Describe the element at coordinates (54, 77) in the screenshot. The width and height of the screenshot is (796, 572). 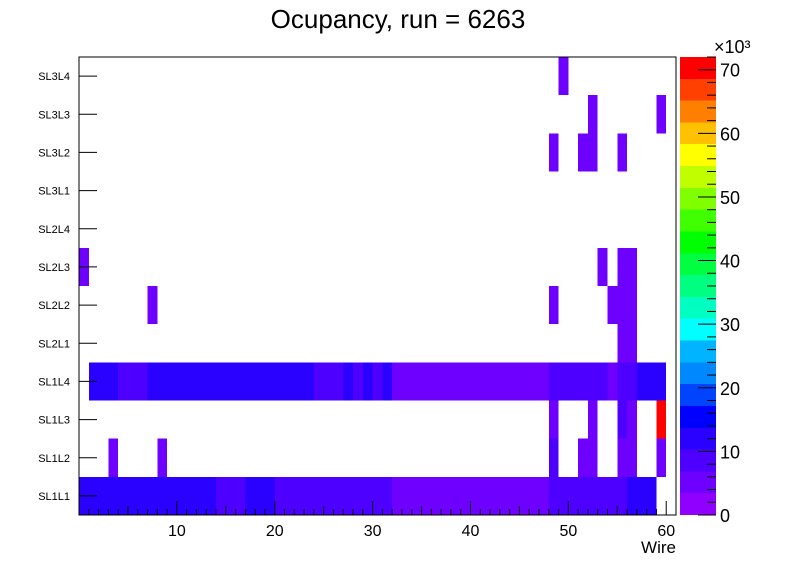
I see `y-tick-label: SL3L4` at that location.